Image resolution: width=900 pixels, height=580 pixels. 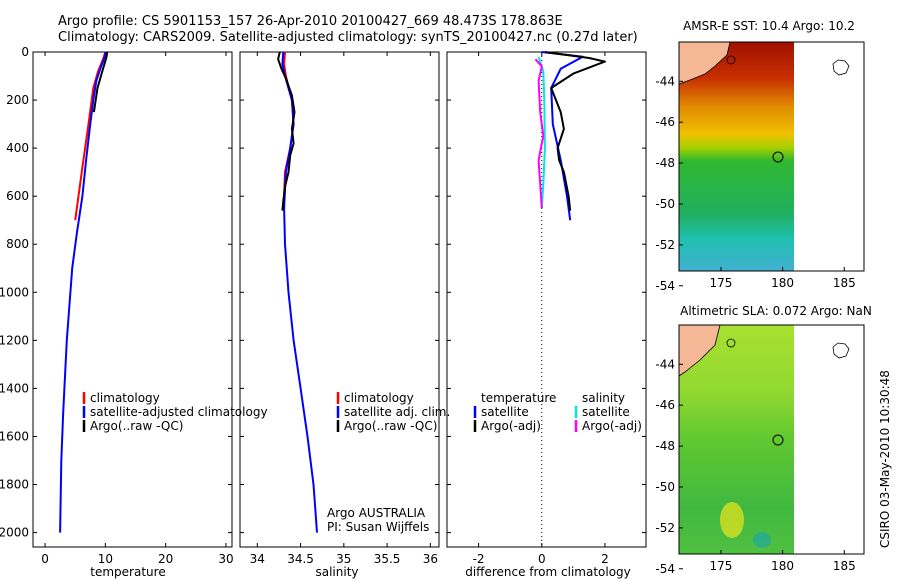 What do you see at coordinates (17, 148) in the screenshot?
I see `y-tick-label: 400` at bounding box center [17, 148].